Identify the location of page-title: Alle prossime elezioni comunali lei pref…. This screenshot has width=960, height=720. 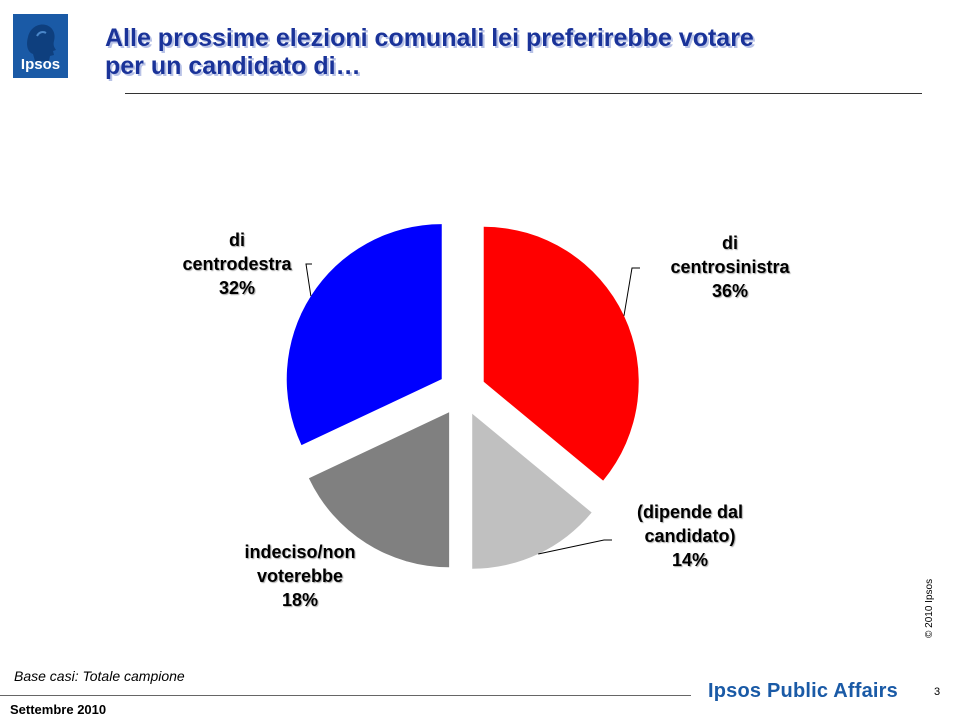
(515, 52).